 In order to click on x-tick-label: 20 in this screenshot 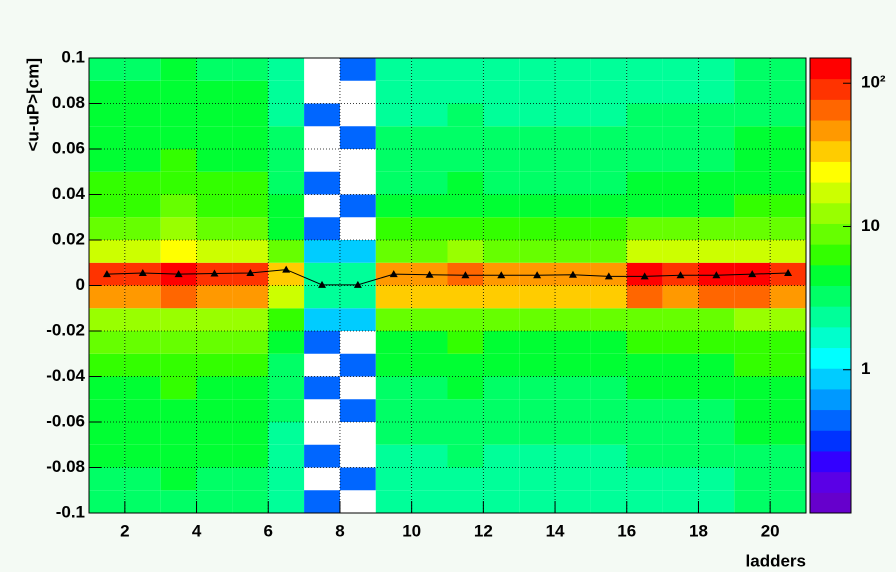, I will do `click(770, 530)`.